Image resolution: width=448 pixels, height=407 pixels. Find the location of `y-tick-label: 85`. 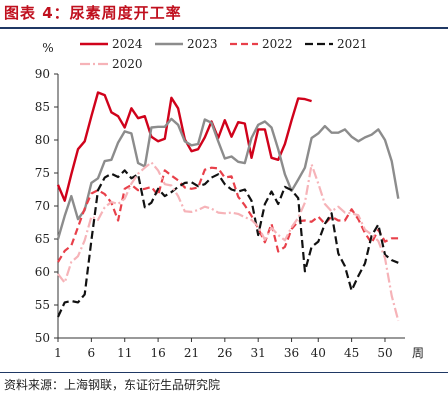

y-tick-label: 85 is located at coordinates (42, 107).